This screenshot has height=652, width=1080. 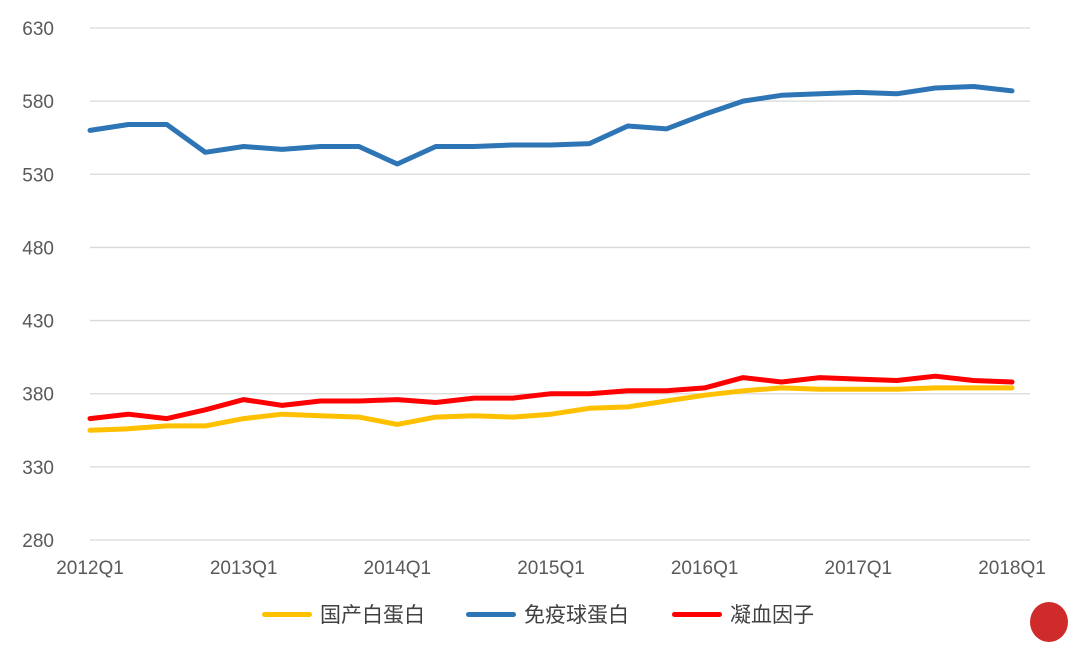 I want to click on legend-item-coagulation-factor: 凝血因子, so click(x=743, y=614).